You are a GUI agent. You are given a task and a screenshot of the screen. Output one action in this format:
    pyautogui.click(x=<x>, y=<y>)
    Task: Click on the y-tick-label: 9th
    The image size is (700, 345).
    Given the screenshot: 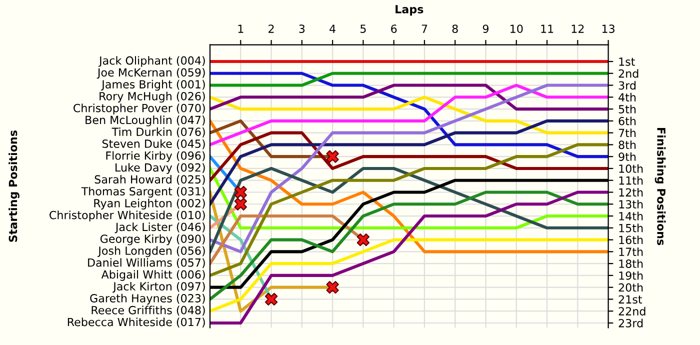 What is the action you would take?
    pyautogui.click(x=627, y=156)
    